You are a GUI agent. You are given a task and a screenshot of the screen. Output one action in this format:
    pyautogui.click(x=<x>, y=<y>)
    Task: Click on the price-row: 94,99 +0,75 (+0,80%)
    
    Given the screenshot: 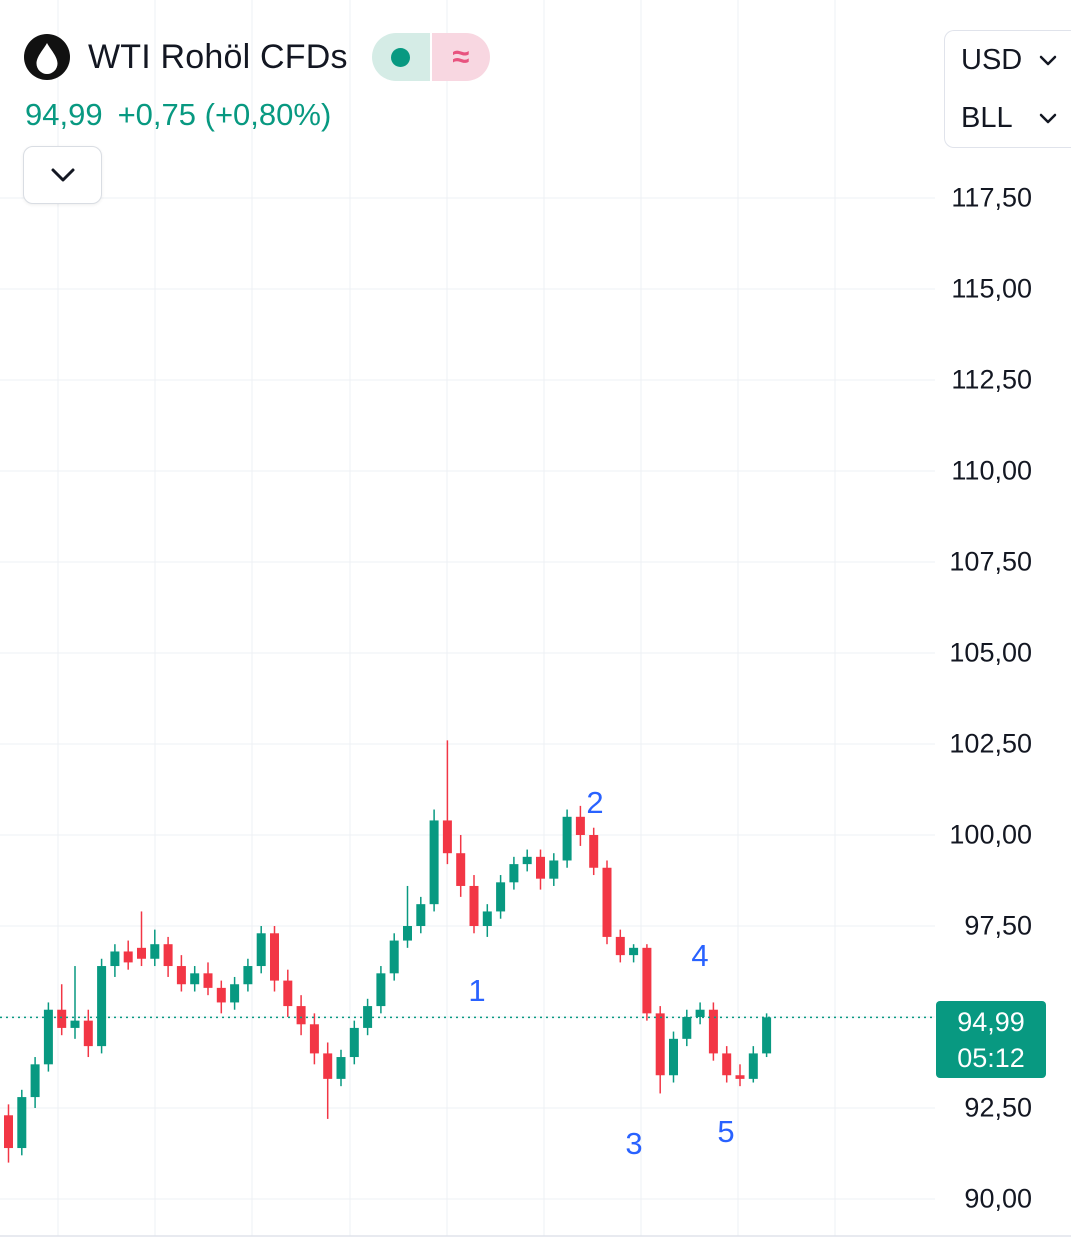 What is the action you would take?
    pyautogui.click(x=178, y=115)
    